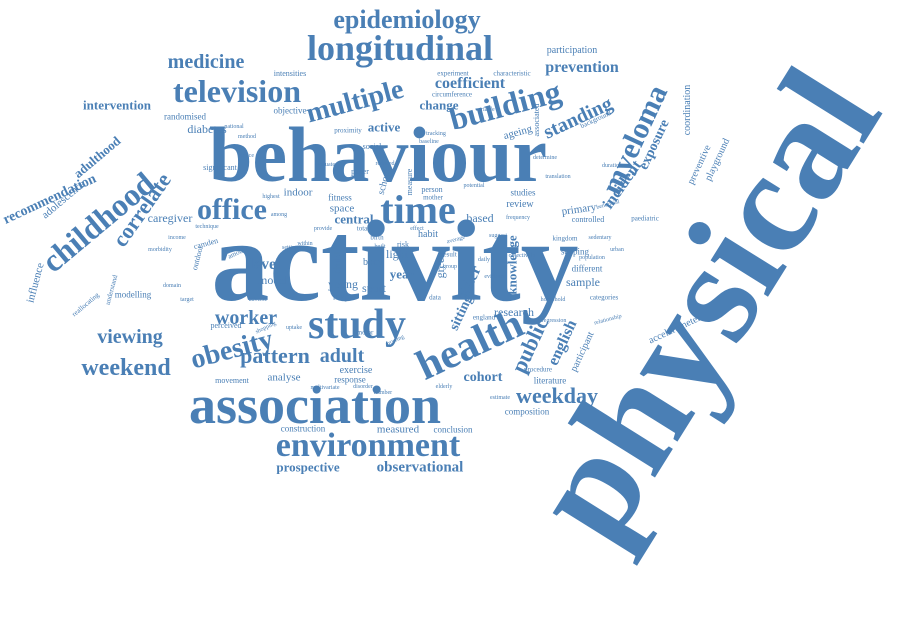  What do you see at coordinates (207, 227) in the screenshot?
I see `word-technique: technique` at bounding box center [207, 227].